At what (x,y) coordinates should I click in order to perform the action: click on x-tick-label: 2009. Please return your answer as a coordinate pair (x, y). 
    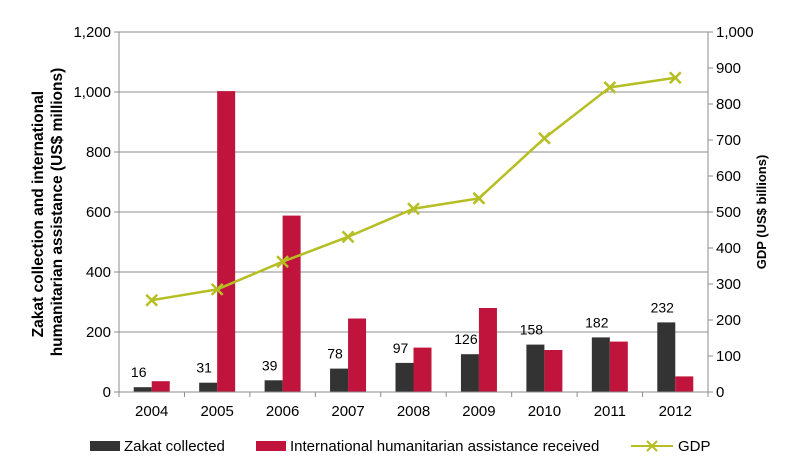
    Looking at the image, I should click on (478, 411).